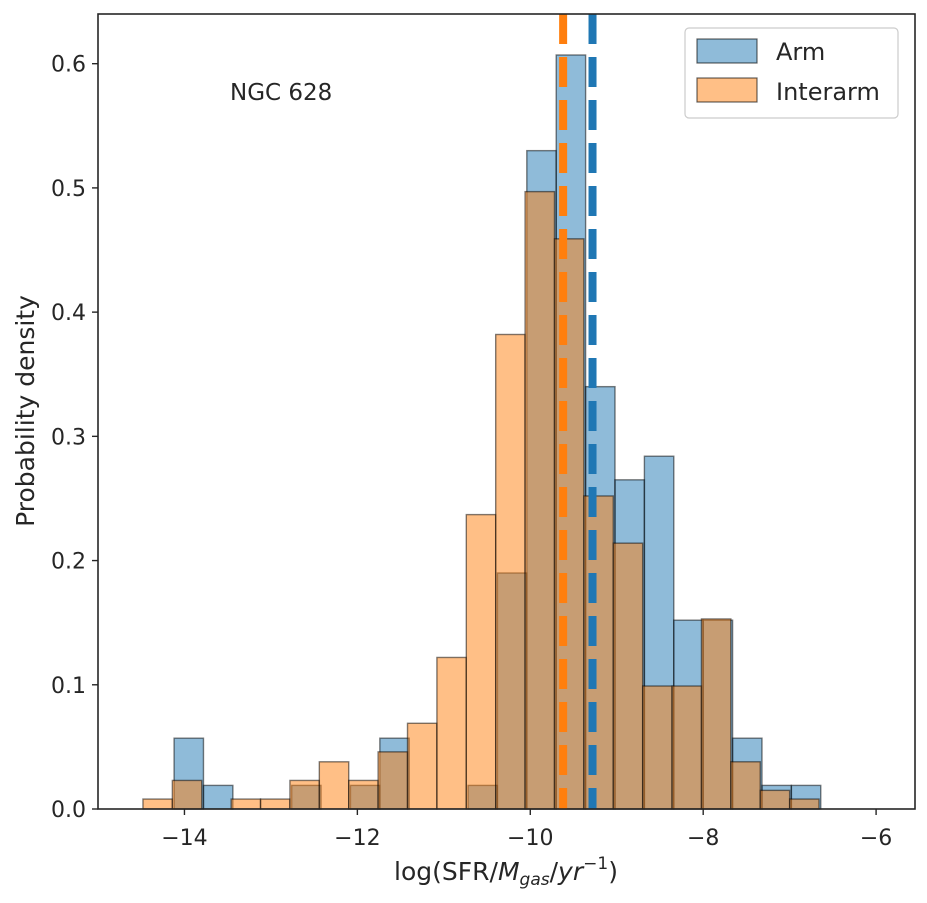  What do you see at coordinates (68, 313) in the screenshot?
I see `y-tick-label: 0.4` at bounding box center [68, 313].